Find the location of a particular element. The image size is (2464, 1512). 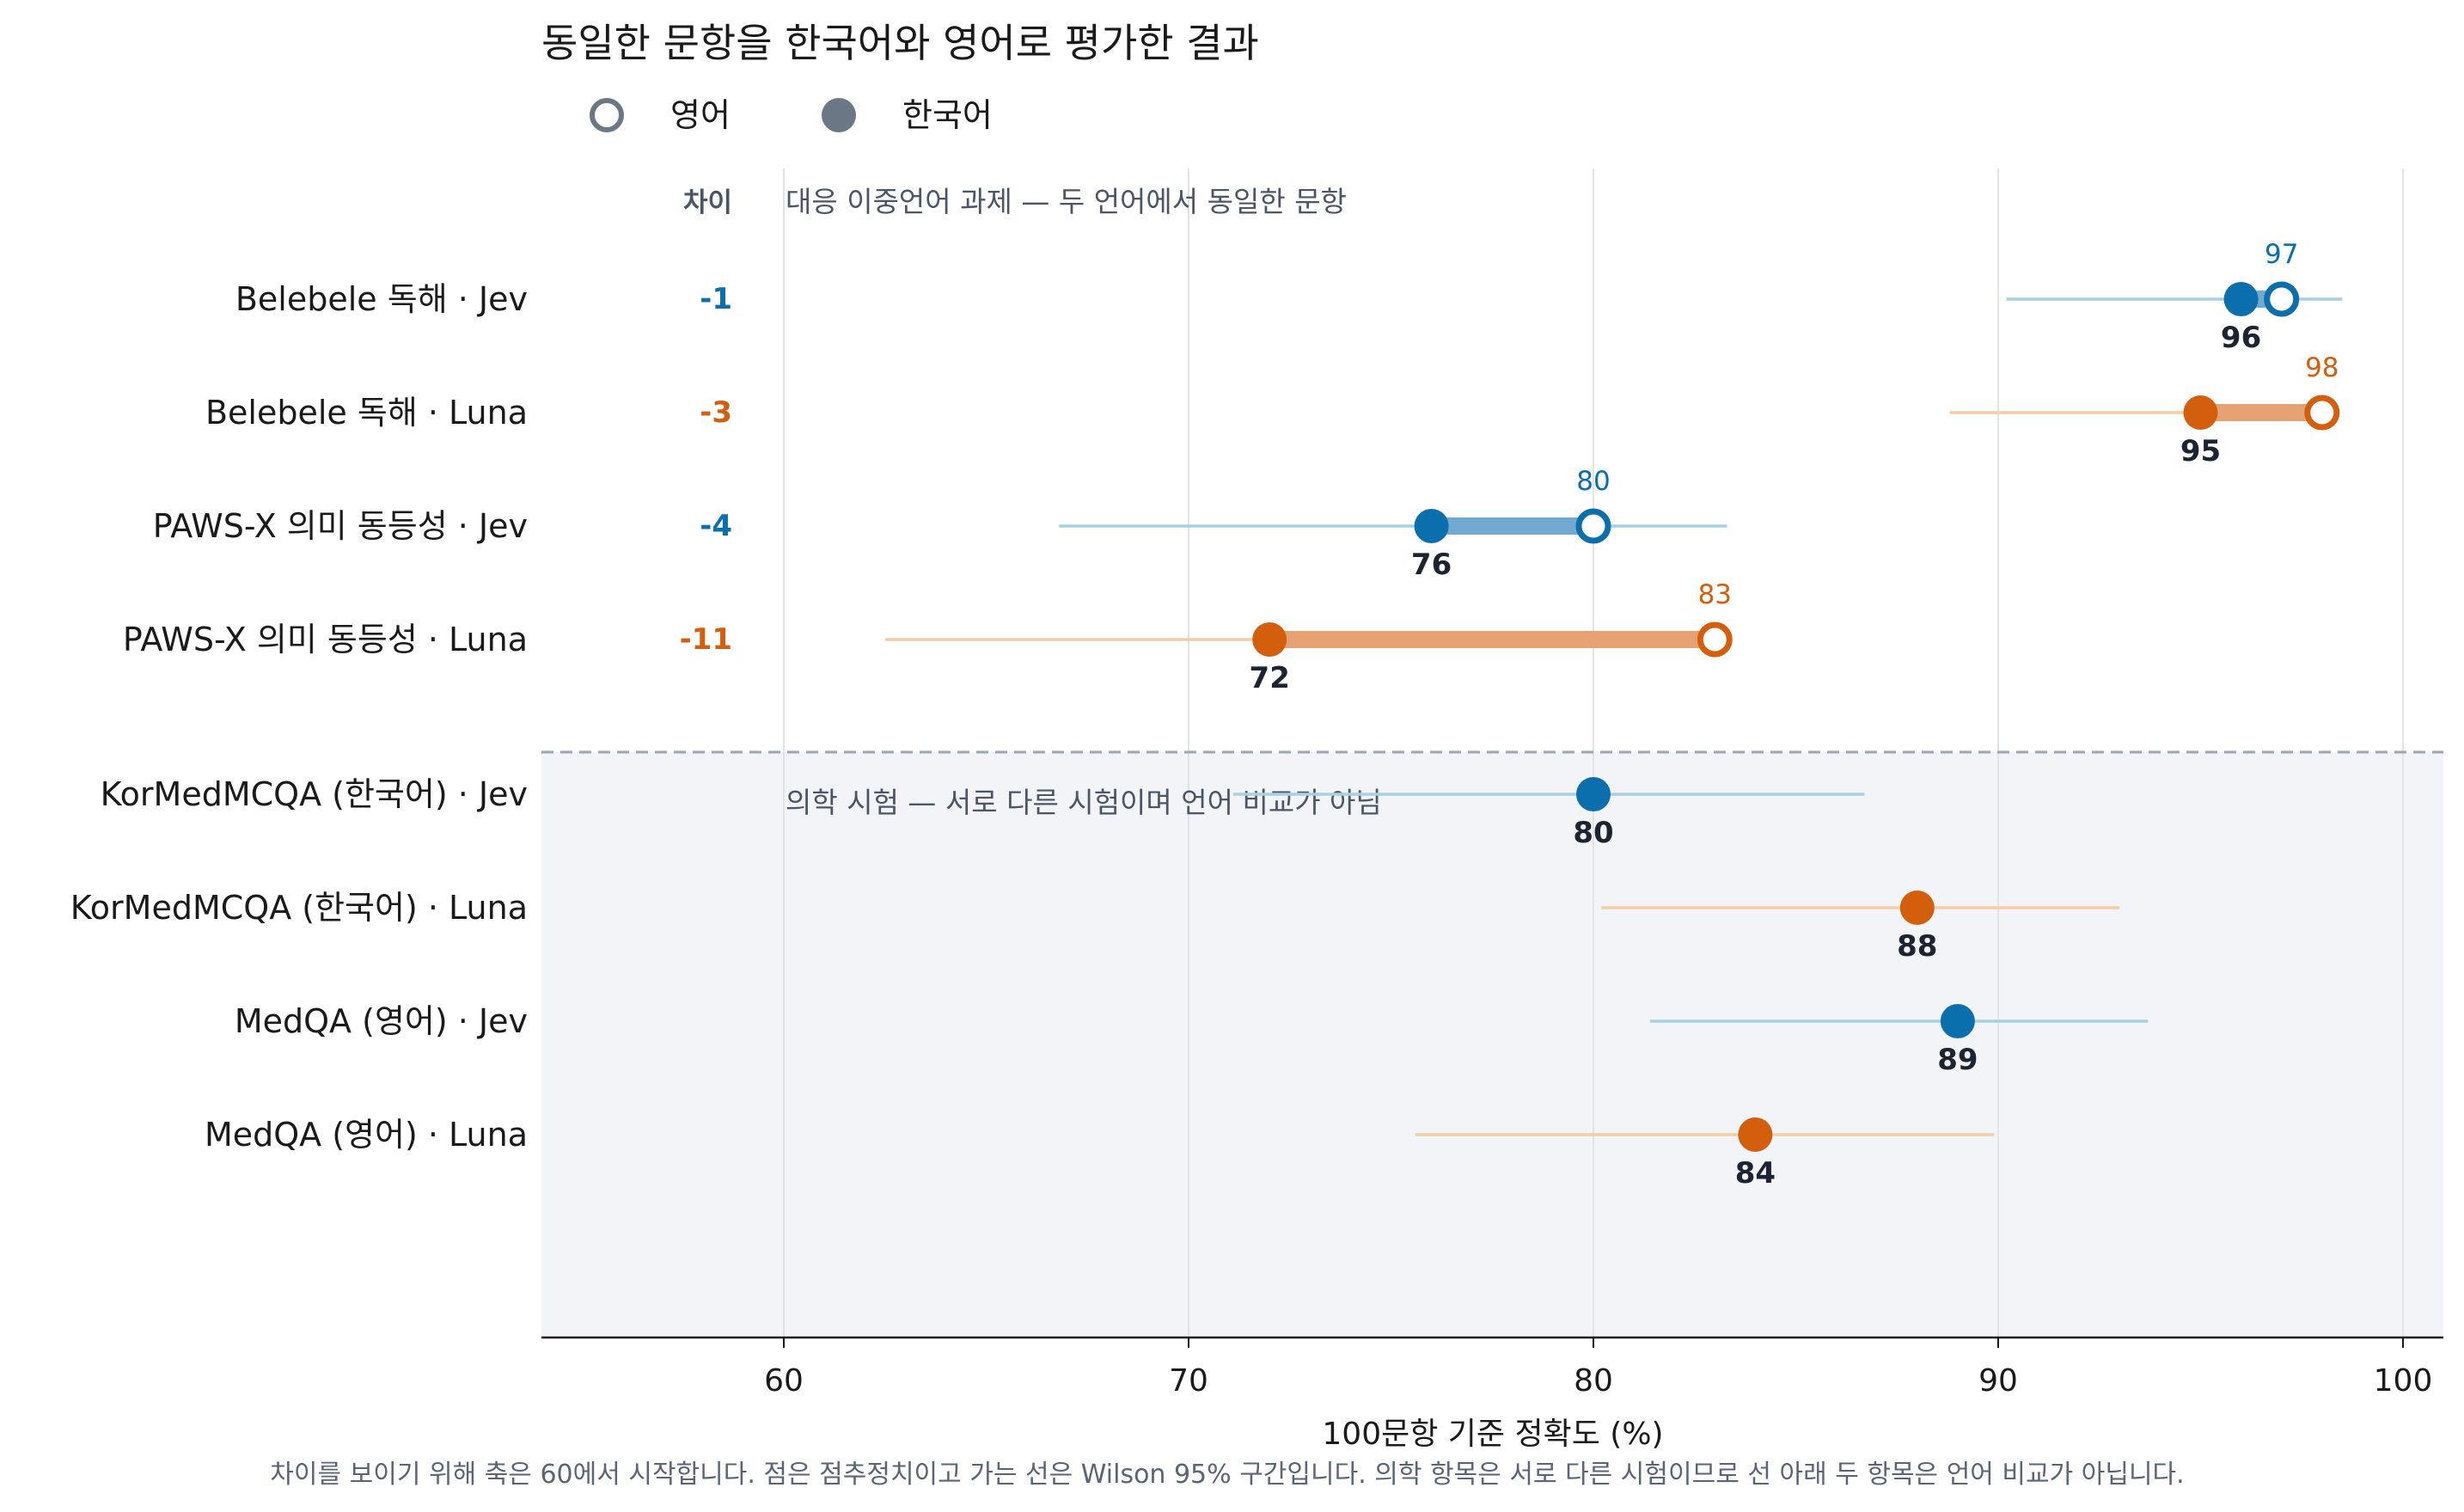

section-title: 의학 시험 — 서로 다른 시험이며 언어 비교가 아님 is located at coordinates (1084, 802).